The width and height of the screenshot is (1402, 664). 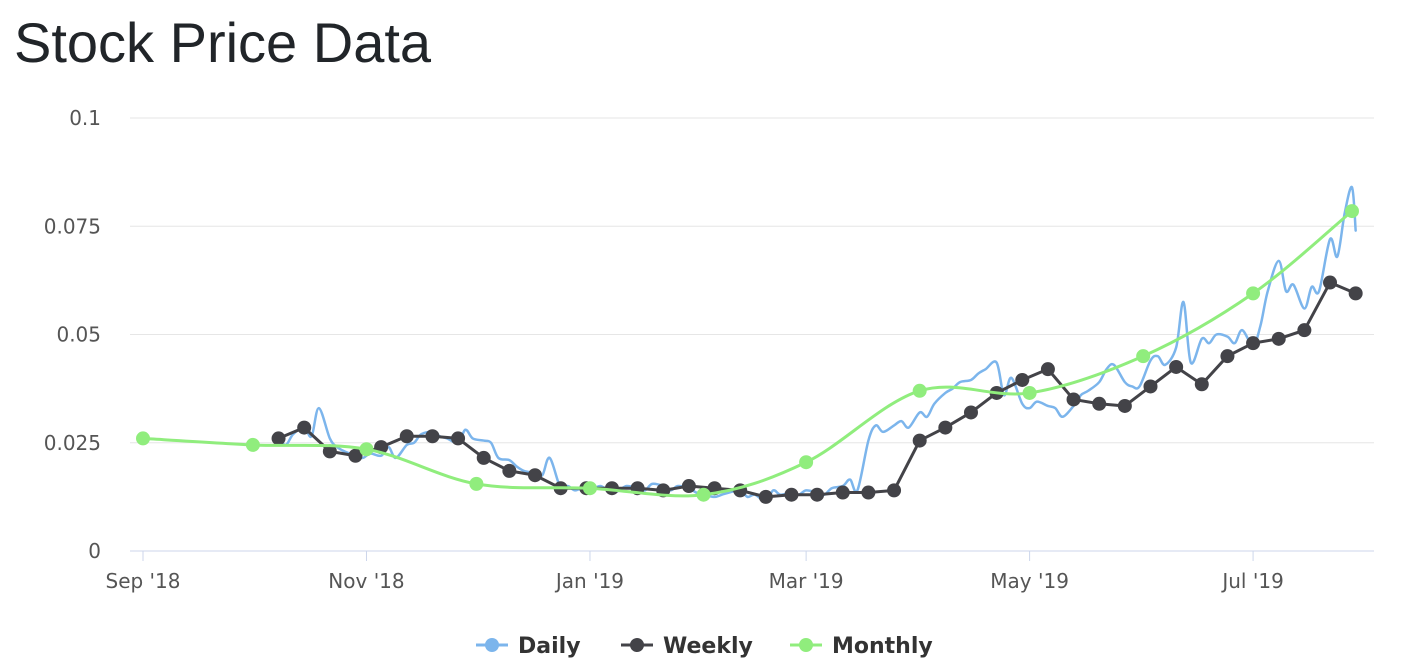 I want to click on y-axis-tick-labels: 0 0.025 0.05 0.075 0.1, so click(x=72, y=334).